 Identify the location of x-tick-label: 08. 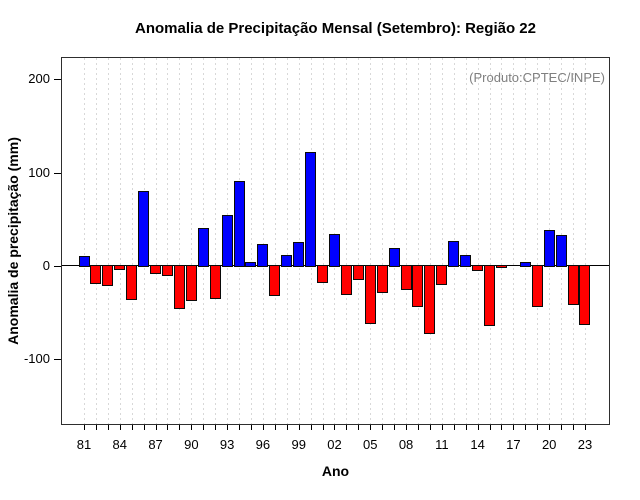
(406, 444).